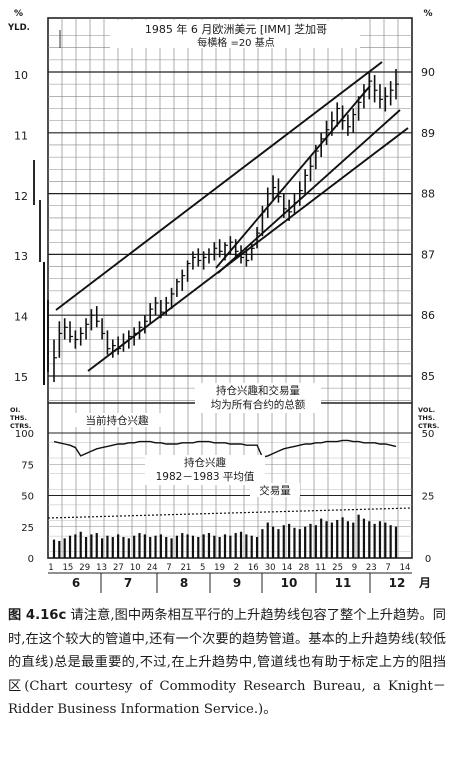  What do you see at coordinates (237, 583) in the screenshot?
I see `x-month-label: 9` at bounding box center [237, 583].